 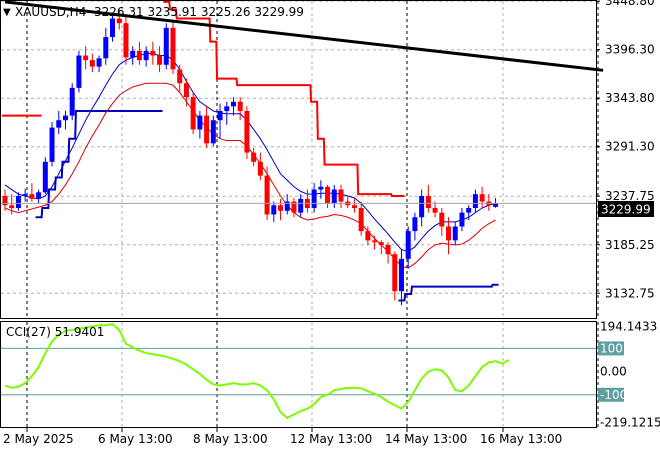 I want to click on time-tick-label: 6 May 13:00, so click(x=135, y=439).